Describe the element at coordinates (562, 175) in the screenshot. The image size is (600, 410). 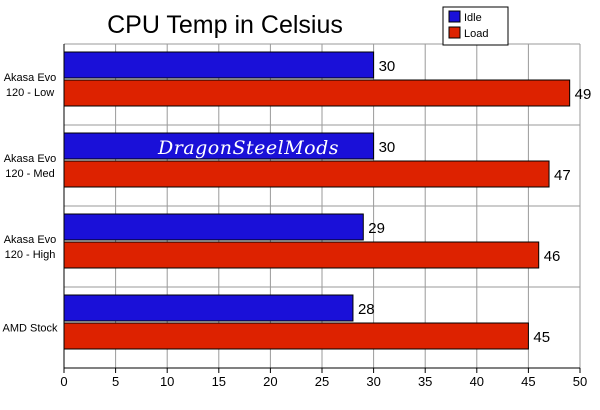
I see `data-label: 47` at that location.